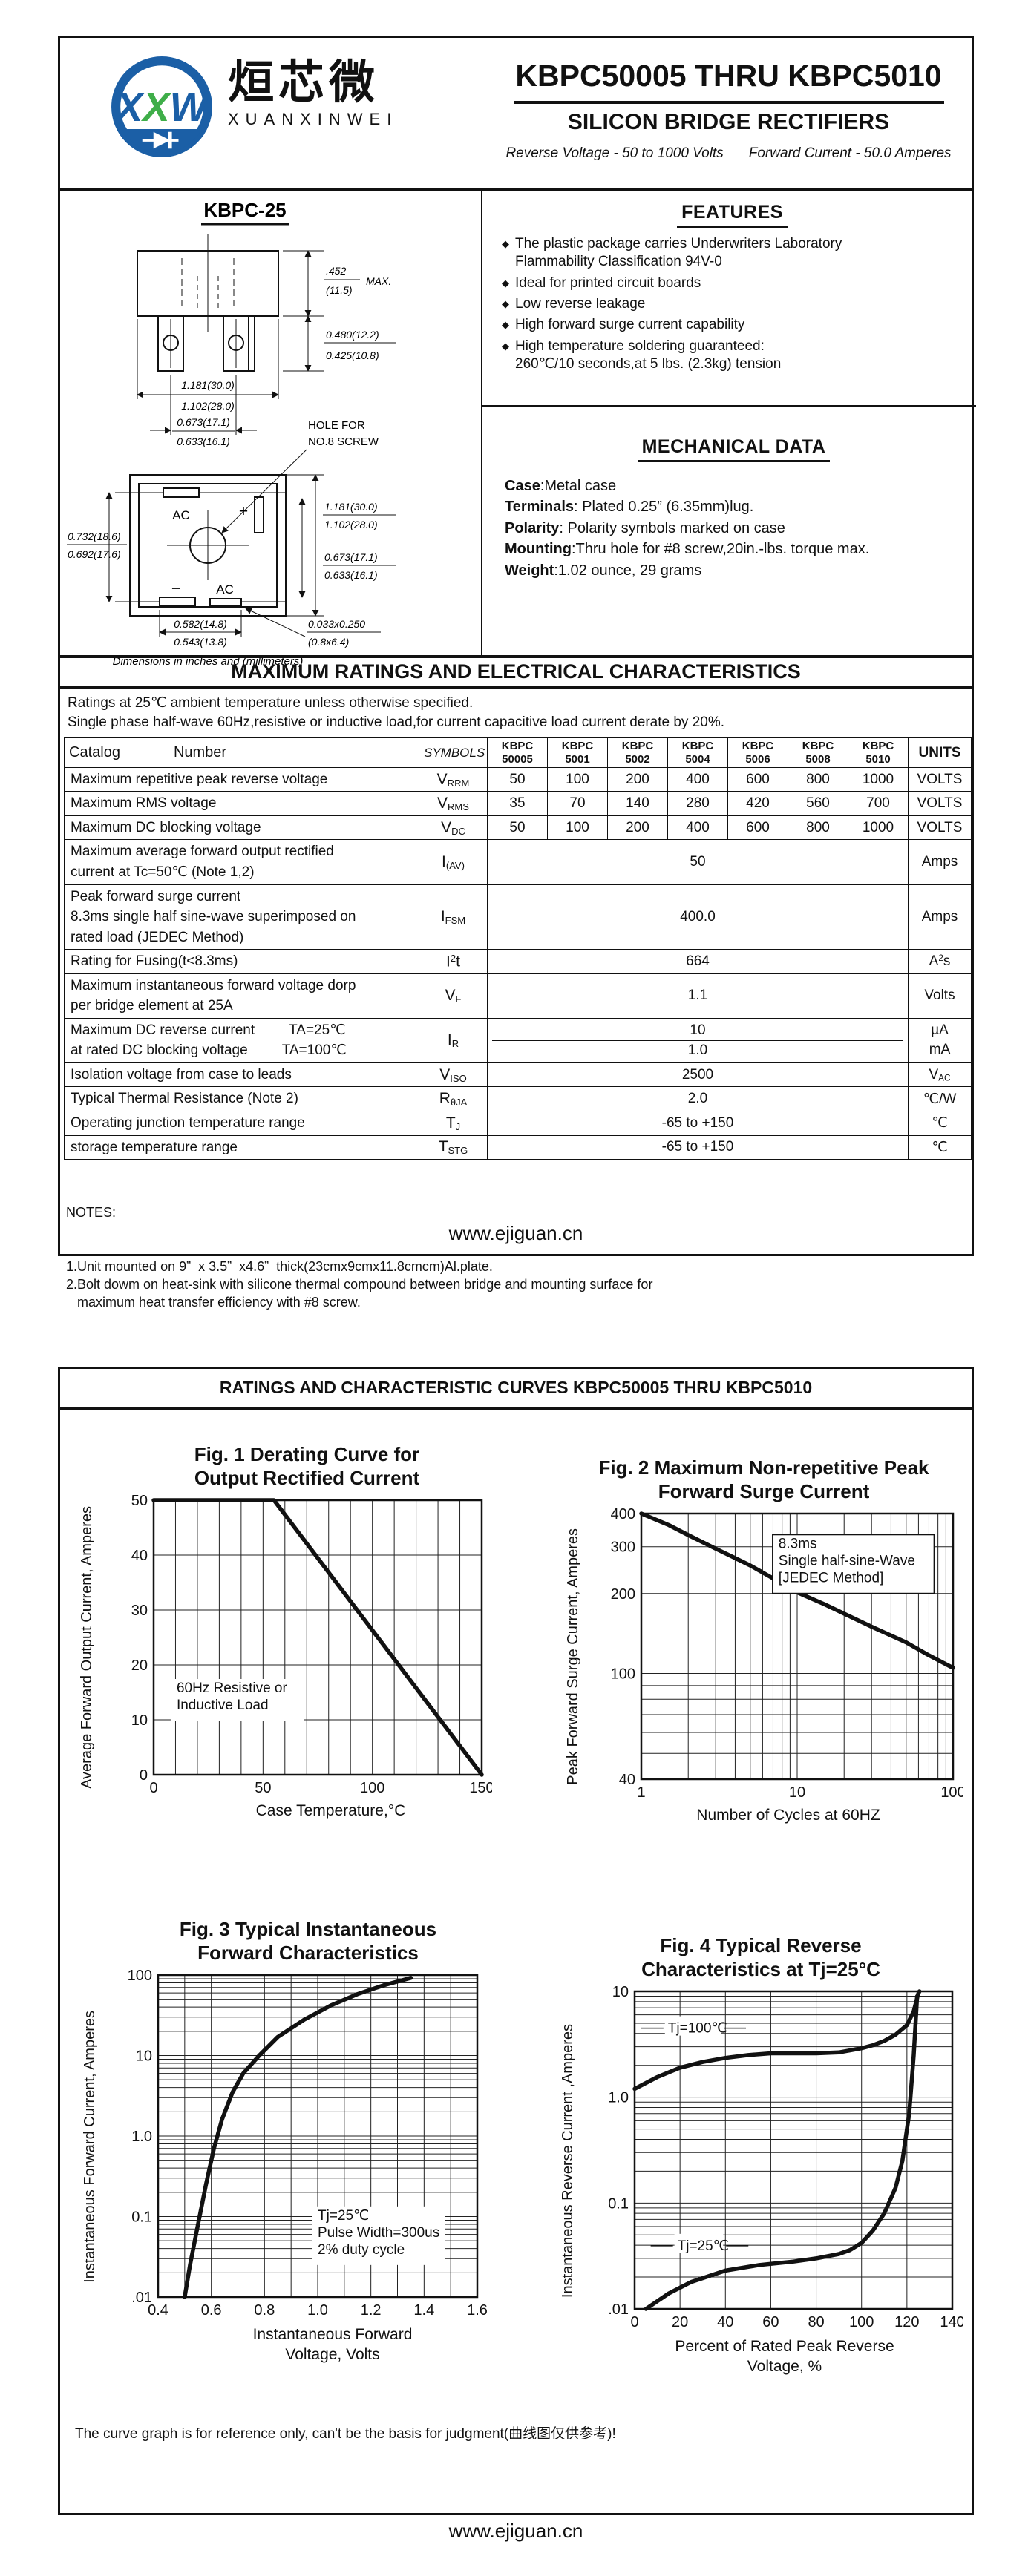  What do you see at coordinates (522, 486) in the screenshot?
I see `mechanical-label: Case` at bounding box center [522, 486].